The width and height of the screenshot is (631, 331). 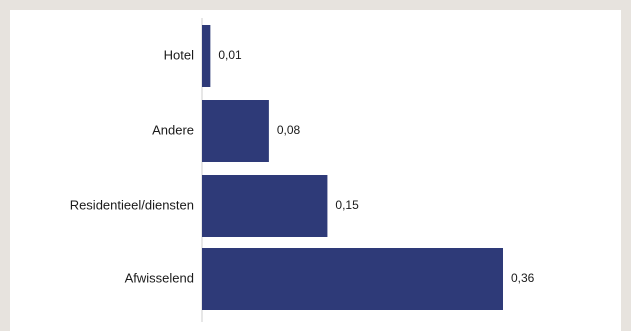 What do you see at coordinates (132, 204) in the screenshot?
I see `category-label: Residentieel/diensten` at bounding box center [132, 204].